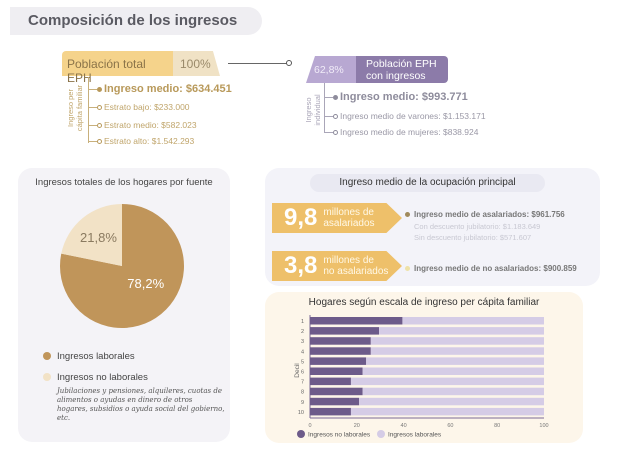 This screenshot has width=619, height=456. Describe the element at coordinates (409, 132) in the screenshot. I see `individual-item-text: Ingreso medio de mujeres: $838.924` at that location.